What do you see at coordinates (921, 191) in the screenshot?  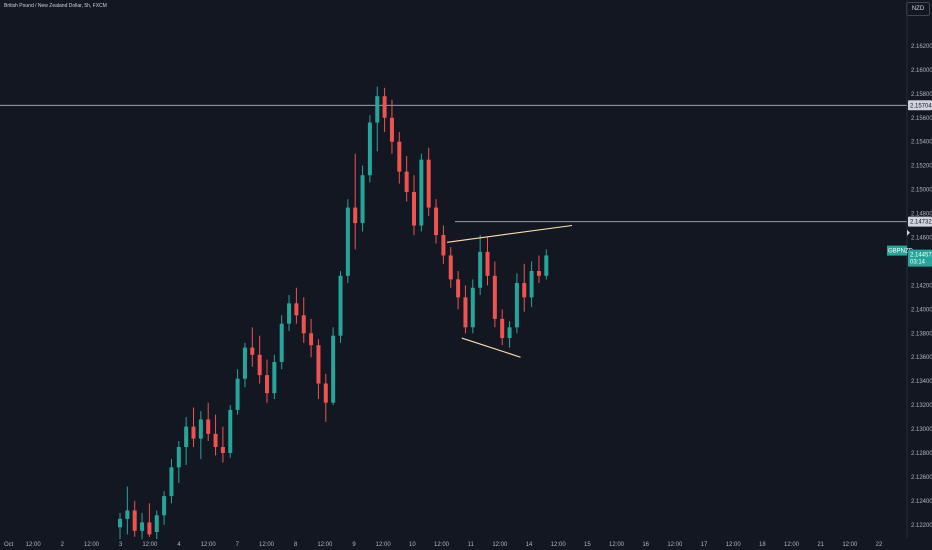 I see `y-tick-label: 2.15000` at bounding box center [921, 191].